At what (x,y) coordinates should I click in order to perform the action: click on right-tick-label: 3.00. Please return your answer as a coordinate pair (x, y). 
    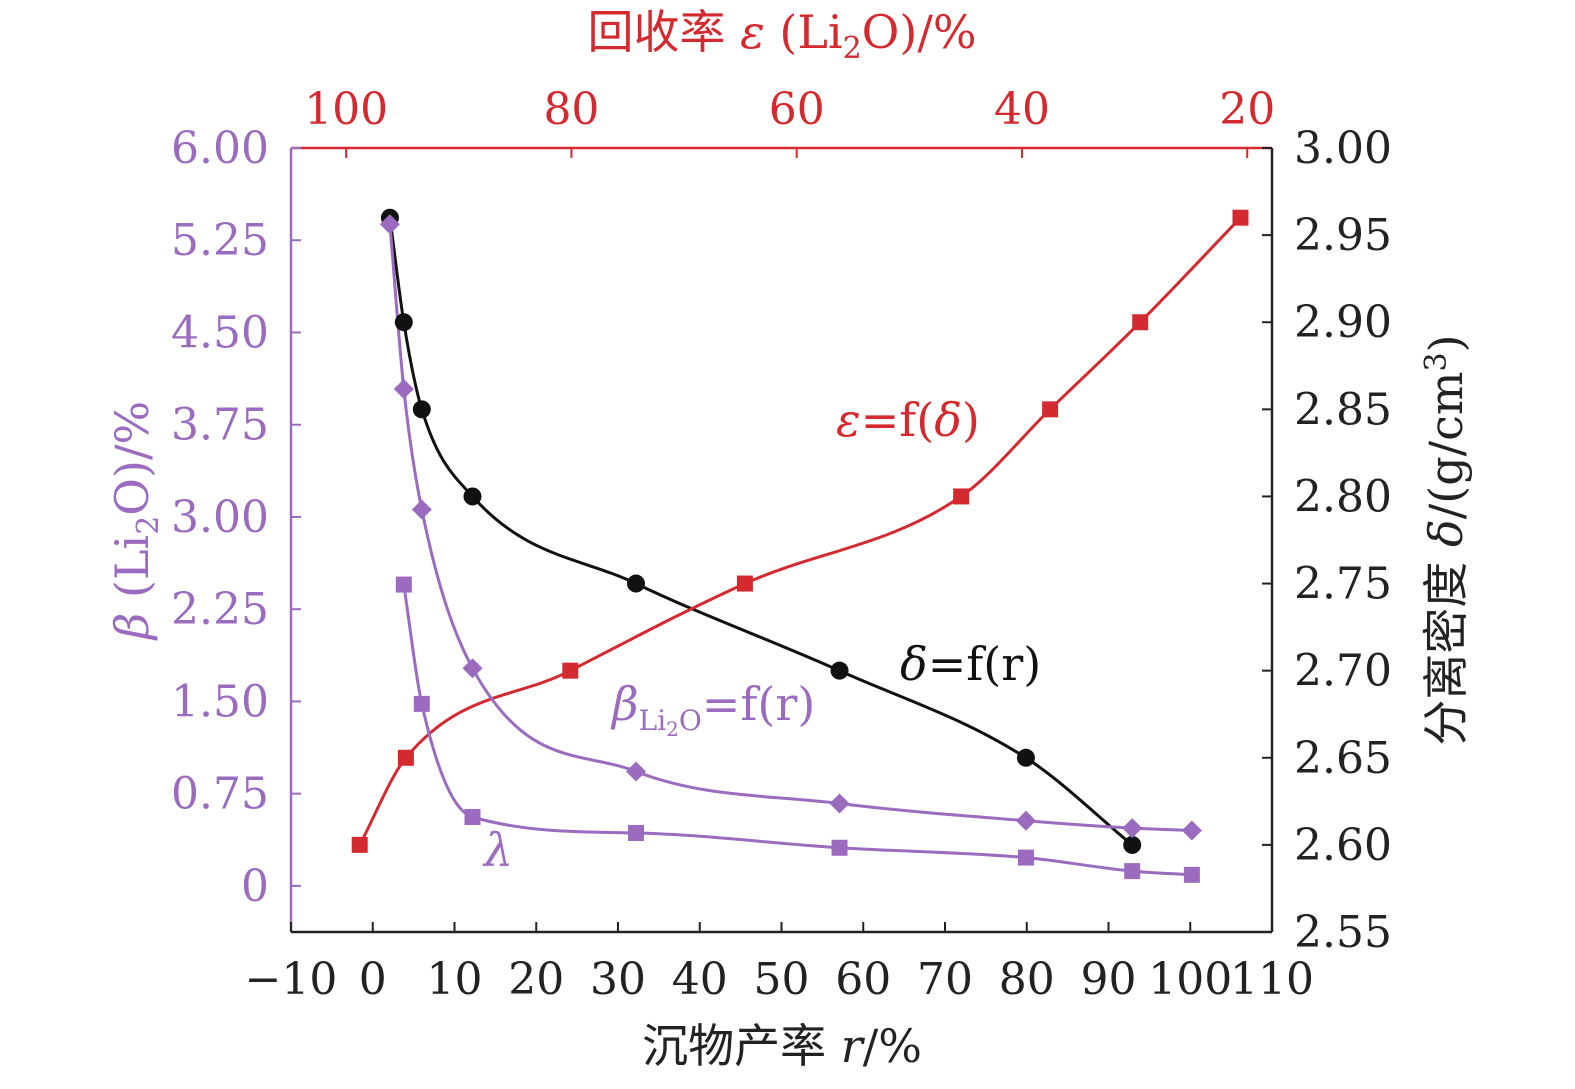
    Looking at the image, I should click on (1343, 148).